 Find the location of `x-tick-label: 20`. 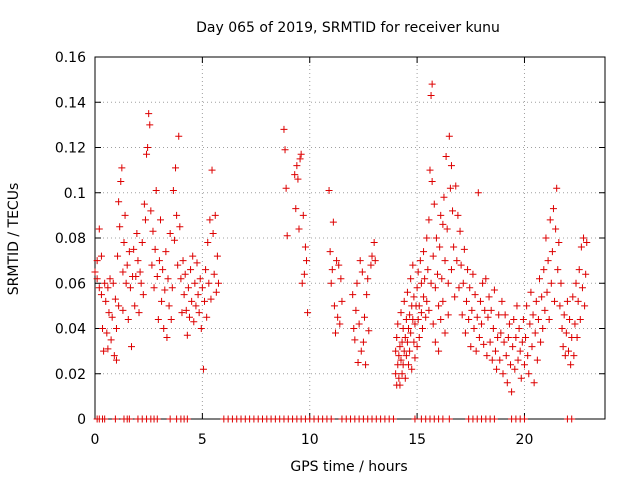

x-tick-label: 20 is located at coordinates (525, 440).